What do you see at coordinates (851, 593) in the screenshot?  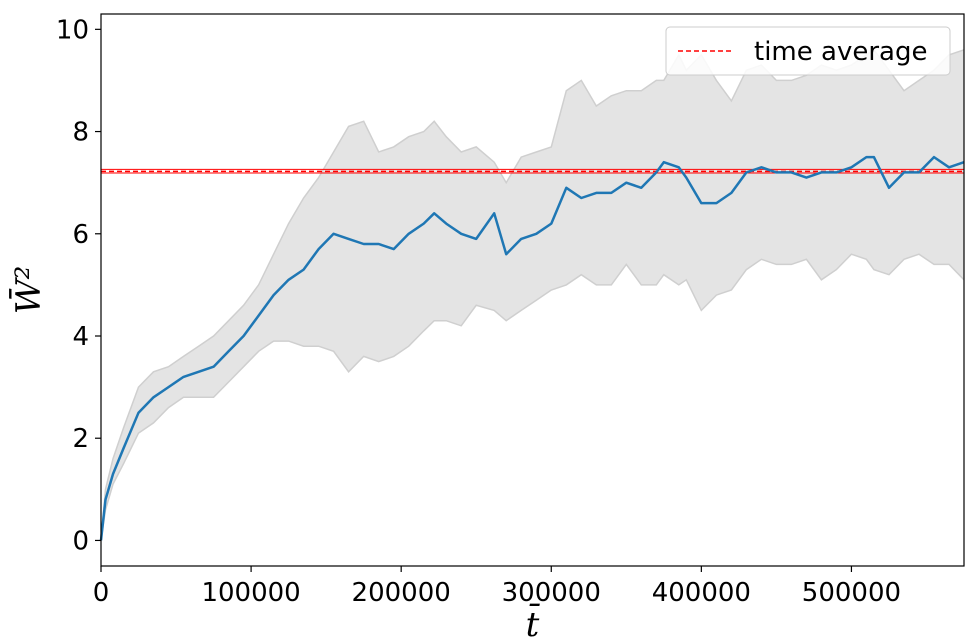 I see `x-tick-label: 500000` at bounding box center [851, 593].